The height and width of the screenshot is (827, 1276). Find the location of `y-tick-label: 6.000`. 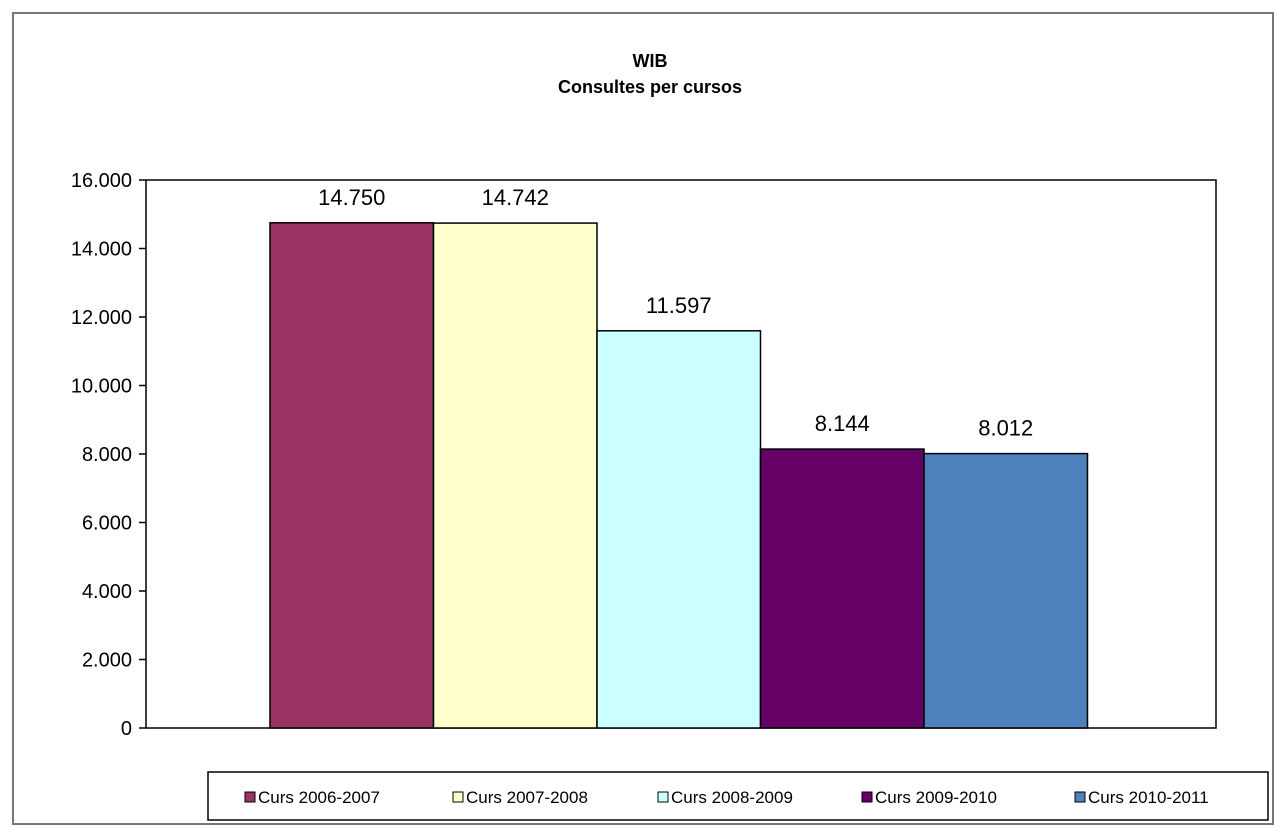

y-tick-label: 6.000 is located at coordinates (107, 524).